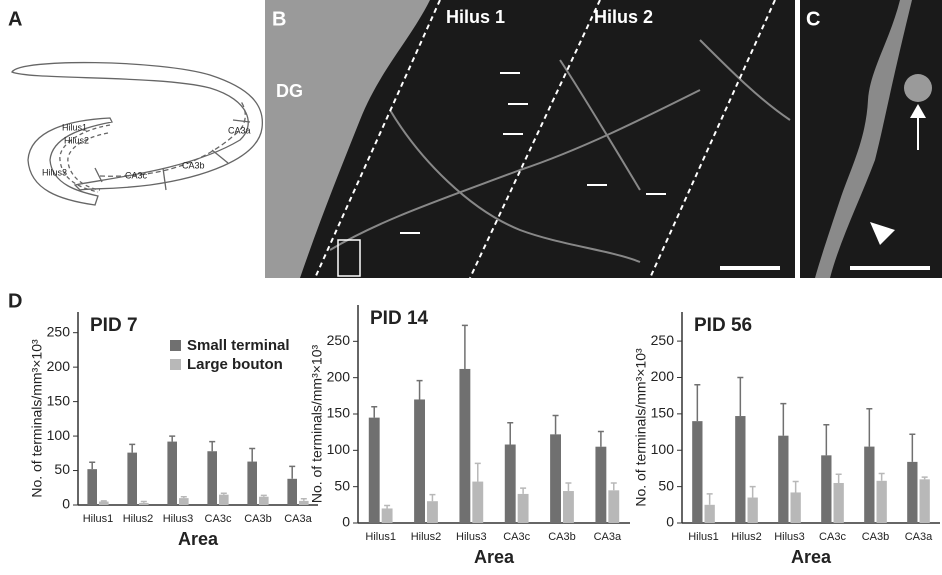 This screenshot has width=942, height=575. I want to click on micrograph-label: Hilus 1, so click(475, 17).